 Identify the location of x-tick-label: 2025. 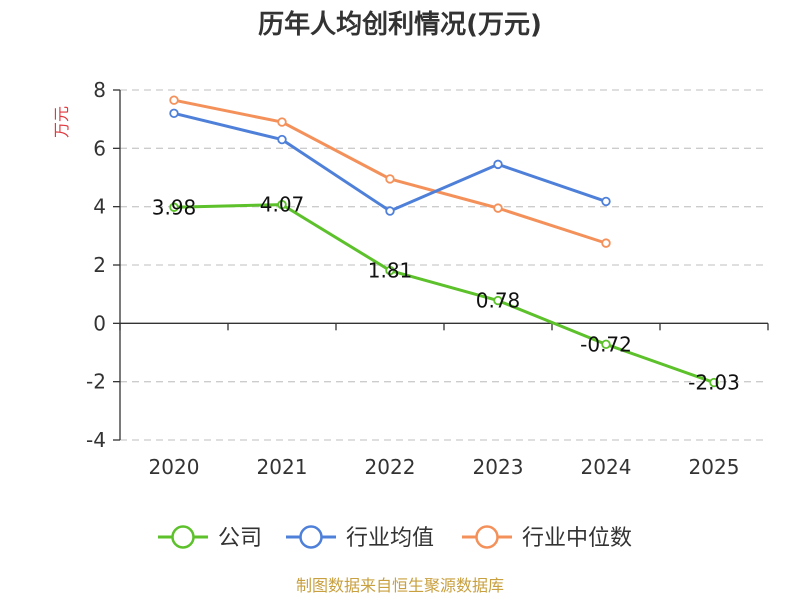
(714, 467).